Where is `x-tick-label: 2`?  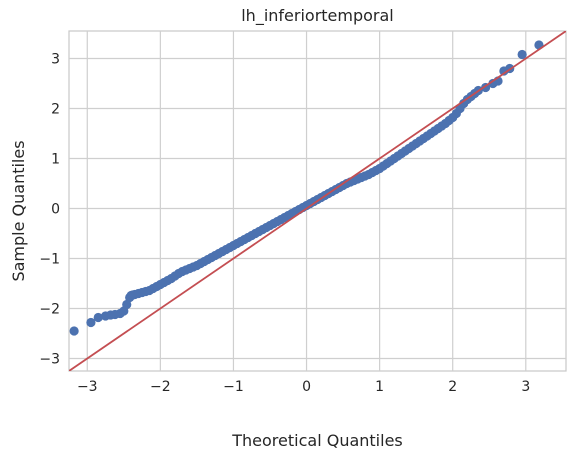
x-tick-label: 2 is located at coordinates (452, 387).